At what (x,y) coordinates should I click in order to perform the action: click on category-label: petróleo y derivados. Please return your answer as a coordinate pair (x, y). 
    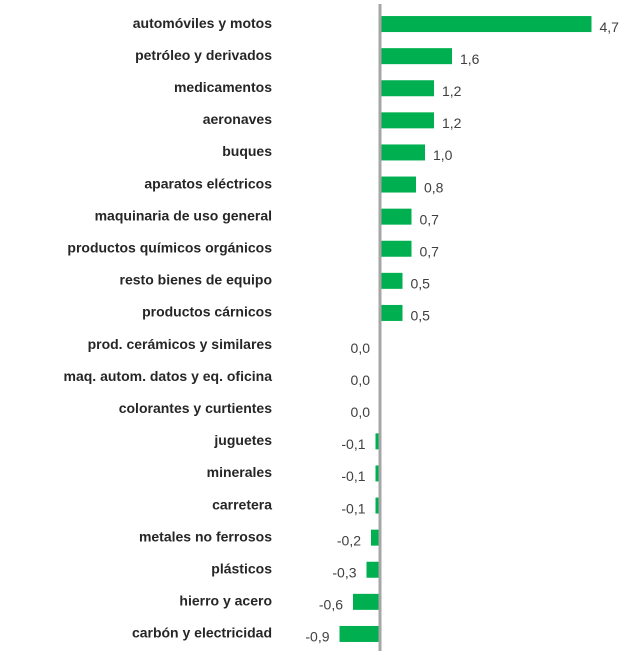
    Looking at the image, I should click on (203, 55).